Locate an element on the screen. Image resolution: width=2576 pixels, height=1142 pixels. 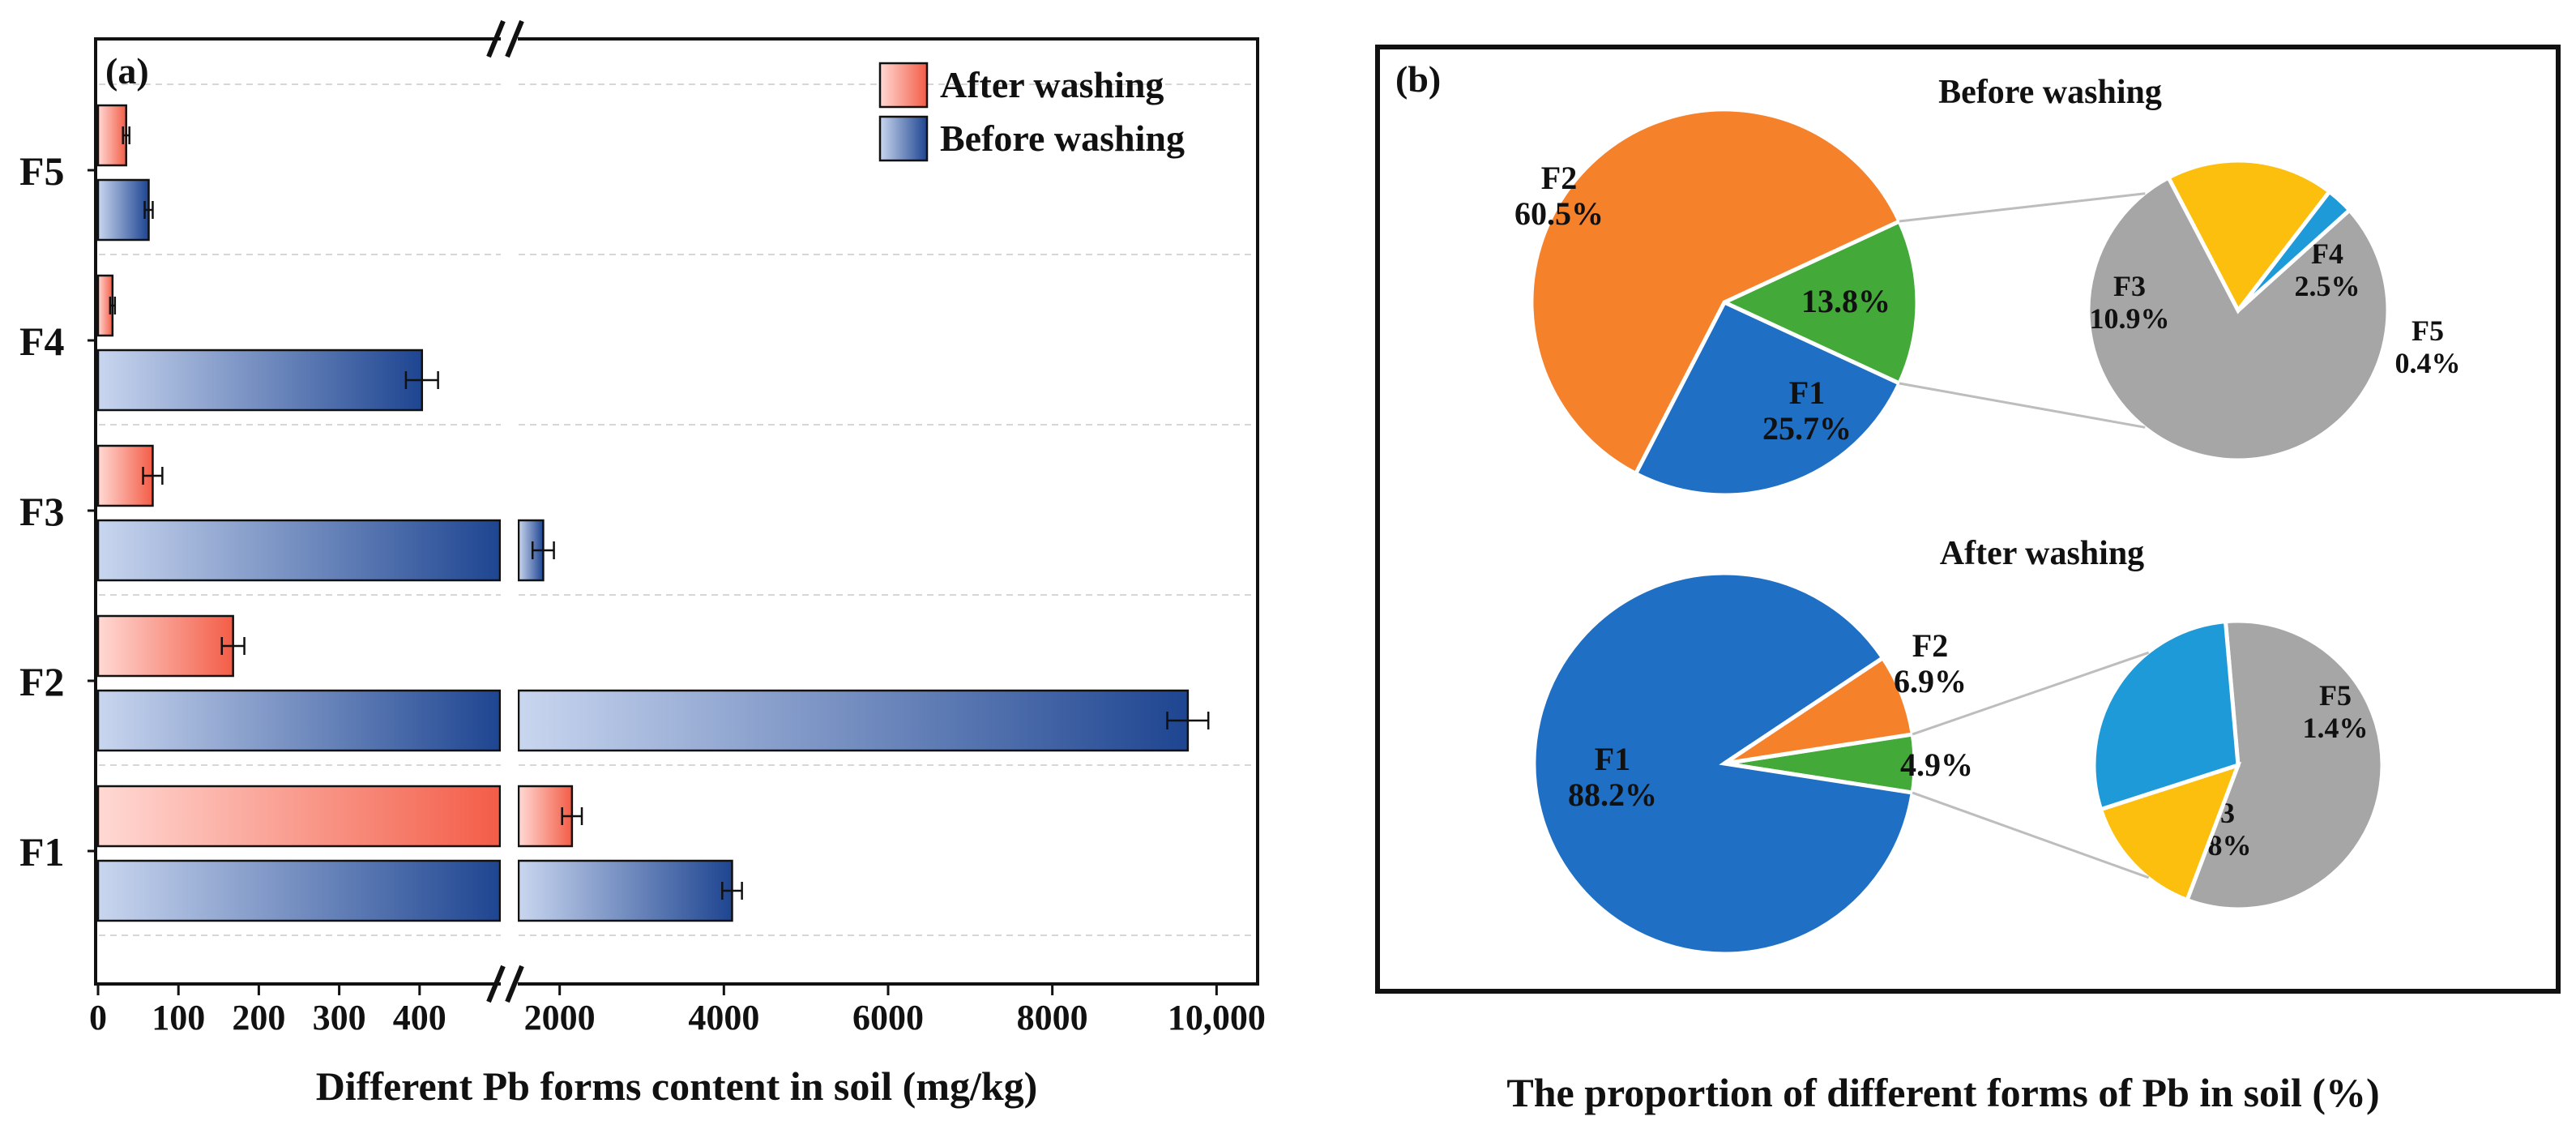
error-bar-after-washing-f3 is located at coordinates (153, 476).